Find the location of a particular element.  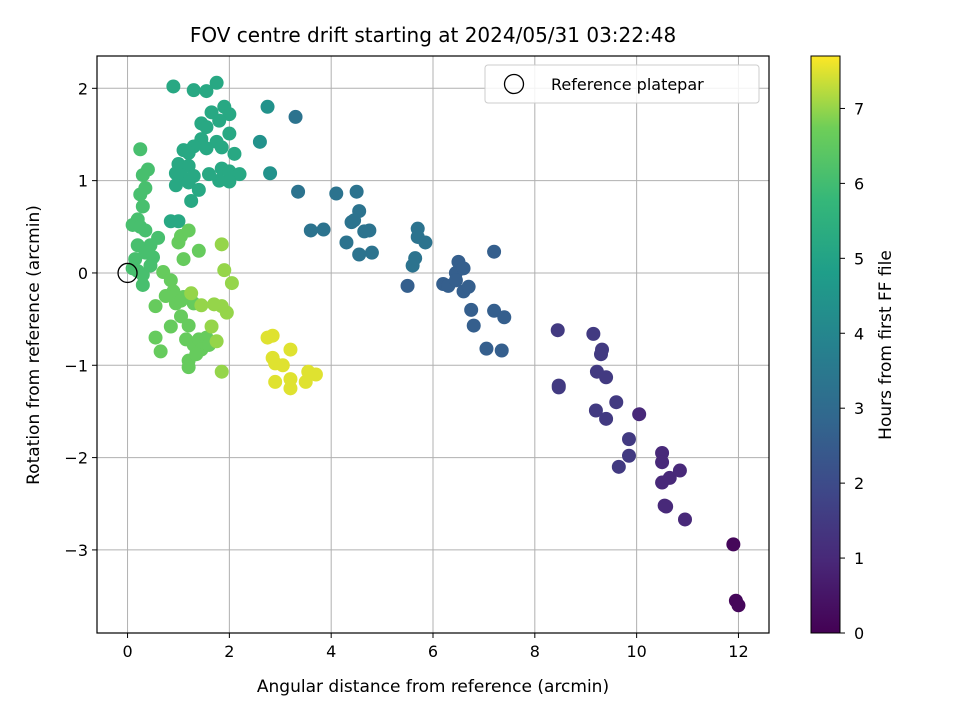

x-tick-label: 0 is located at coordinates (127, 651).